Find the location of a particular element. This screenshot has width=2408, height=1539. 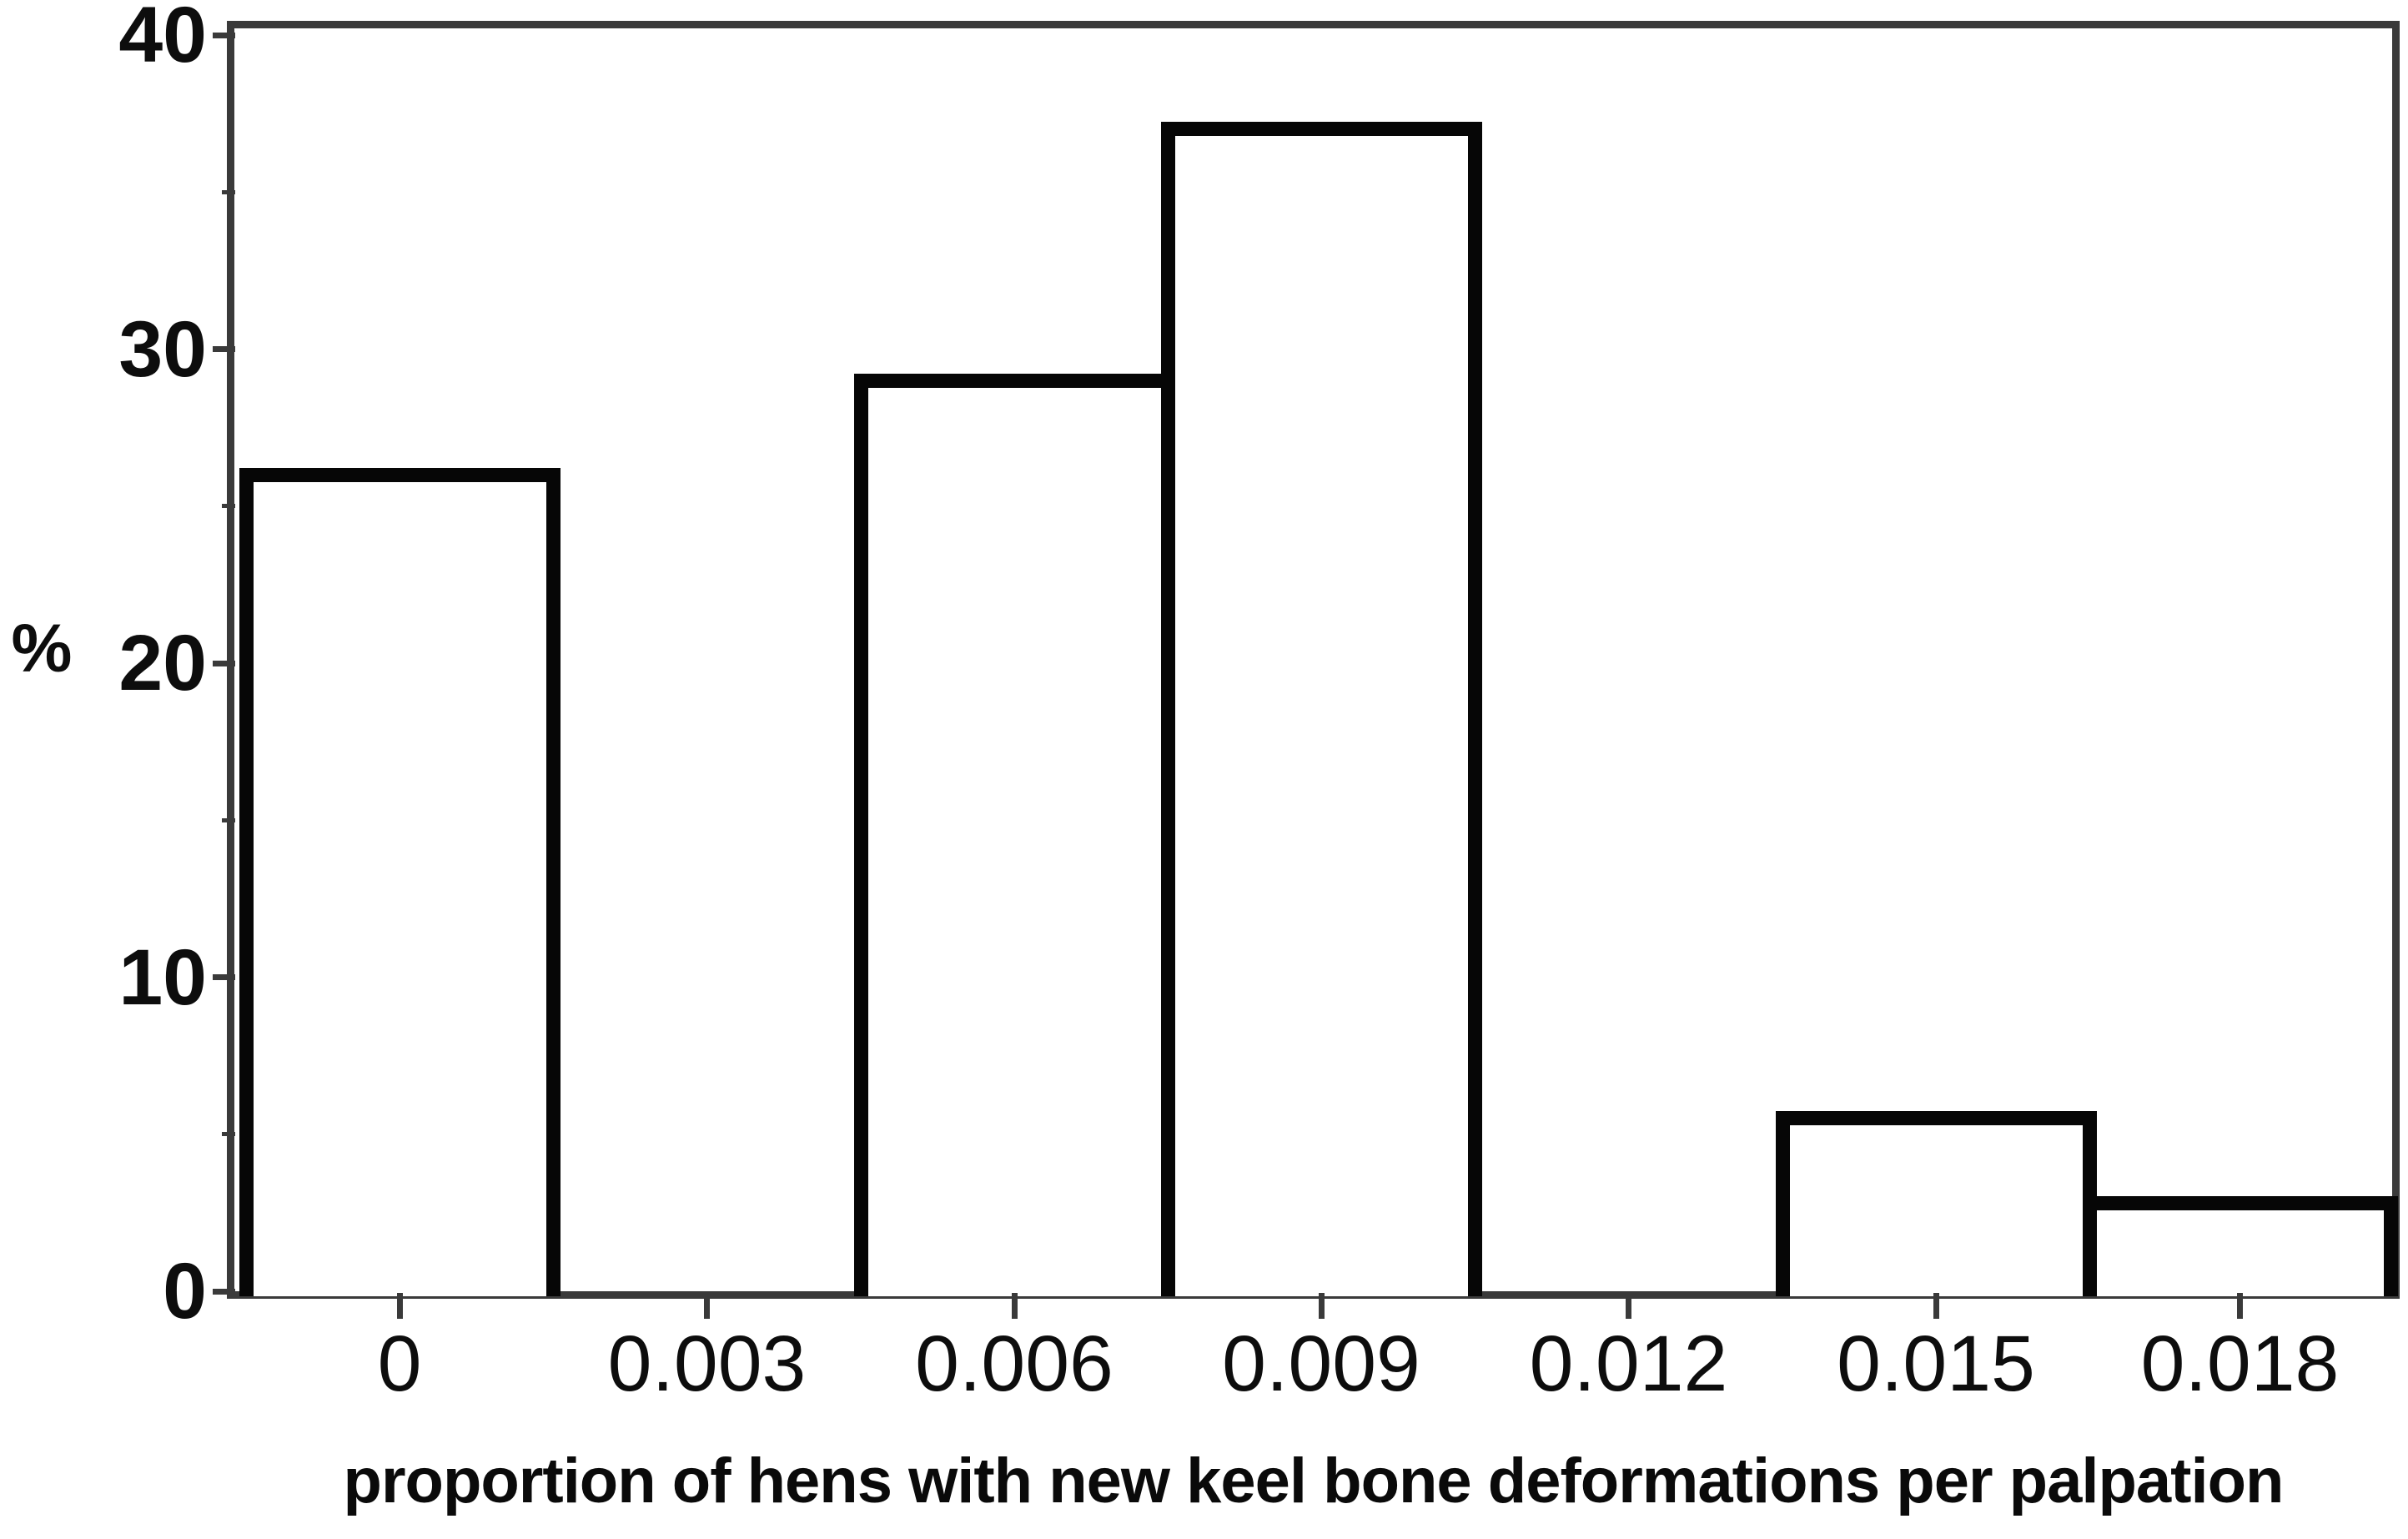

x-tick-label: 0.018 is located at coordinates (2240, 1364).